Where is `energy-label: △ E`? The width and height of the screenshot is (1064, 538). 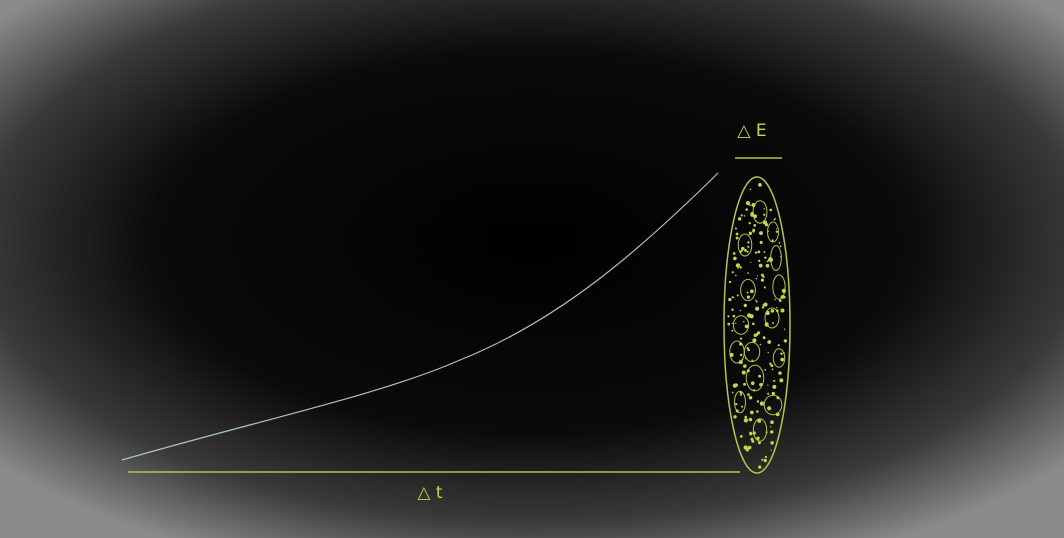
energy-label: △ E is located at coordinates (751, 131).